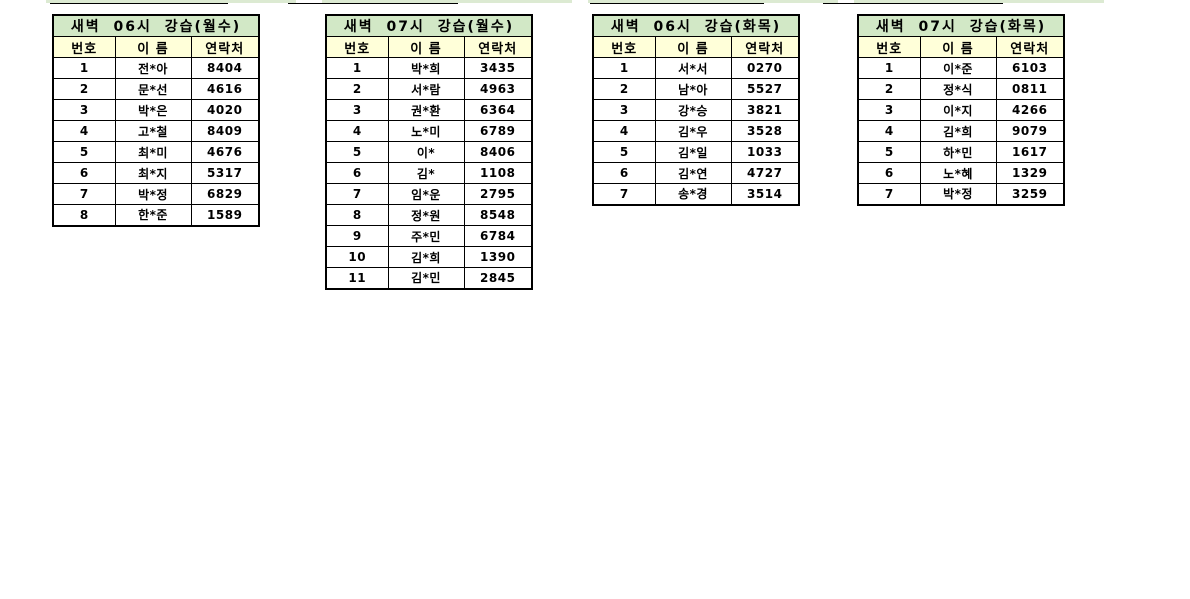  I want to click on table-row: 6 최*지 5317, so click(156, 173).